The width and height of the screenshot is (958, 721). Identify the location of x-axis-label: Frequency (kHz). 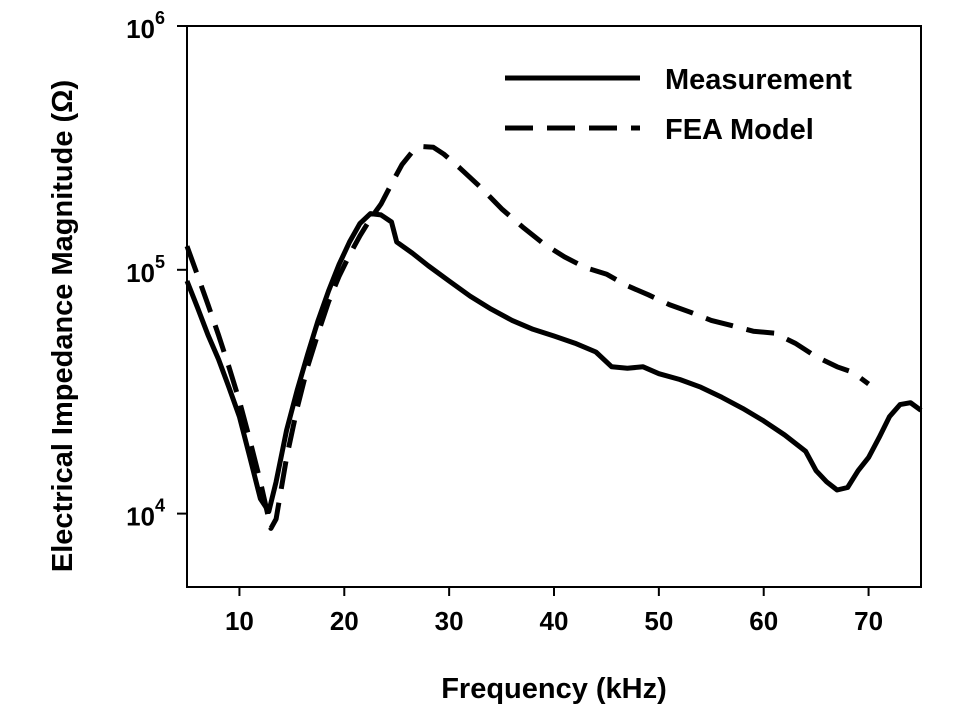
(554, 689).